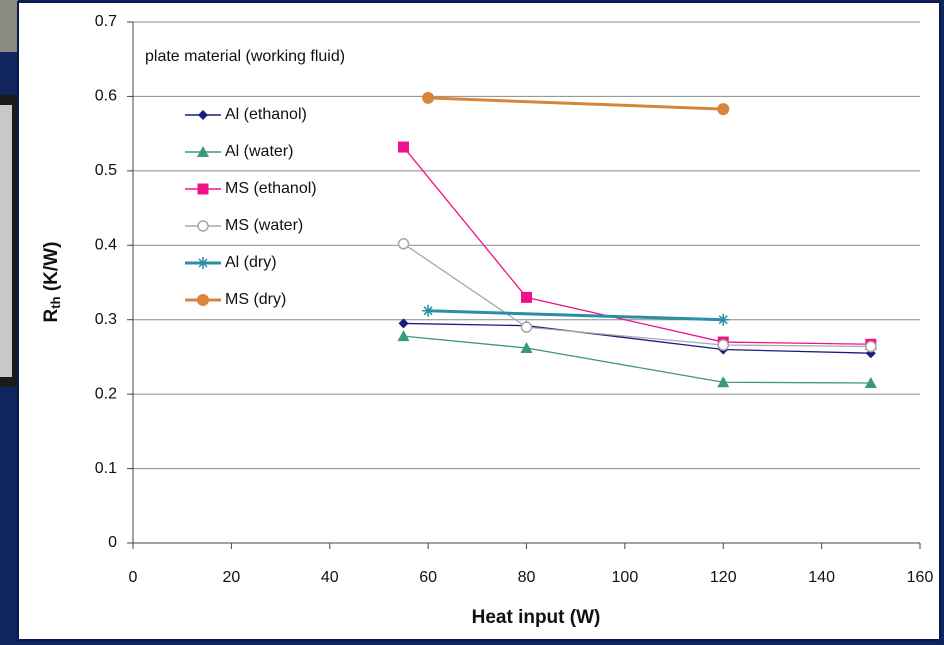 Image resolution: width=944 pixels, height=645 pixels. What do you see at coordinates (330, 577) in the screenshot?
I see `x-tick-label: 40` at bounding box center [330, 577].